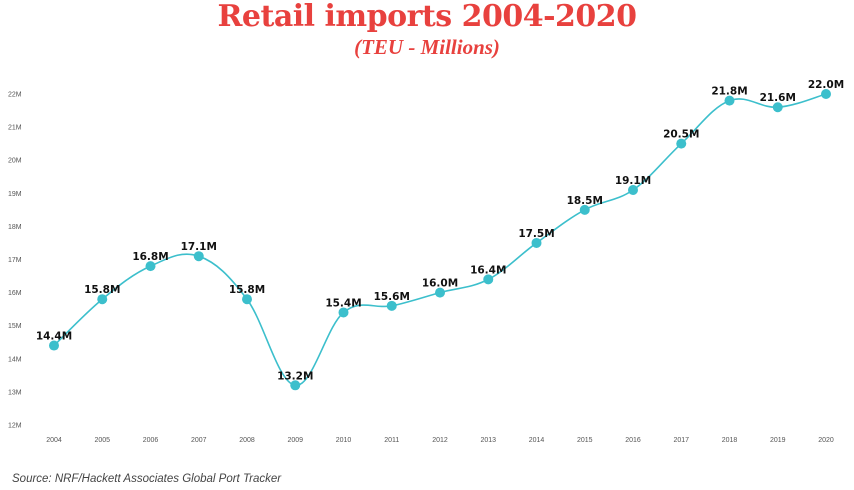 The image size is (854, 490). Describe the element at coordinates (15, 95) in the screenshot. I see `y-tick-label: 22M` at that location.